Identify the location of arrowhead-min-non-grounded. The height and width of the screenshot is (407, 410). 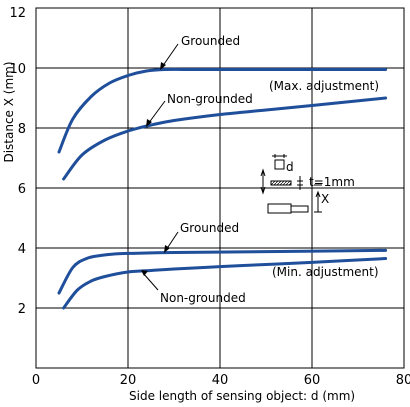
(144, 273).